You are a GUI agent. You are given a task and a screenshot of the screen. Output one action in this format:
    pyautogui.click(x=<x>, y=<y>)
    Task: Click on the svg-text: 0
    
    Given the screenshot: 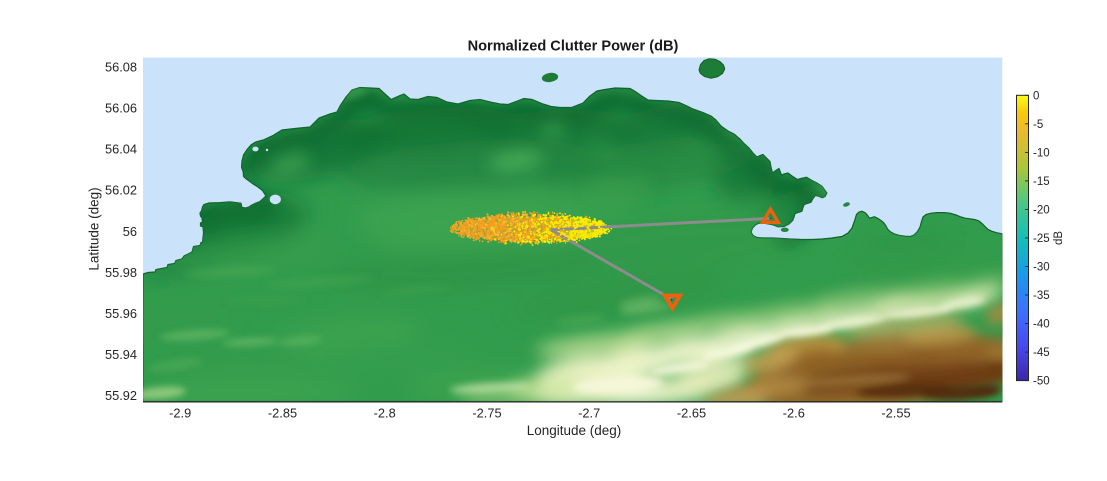 What is the action you would take?
    pyautogui.click(x=1036, y=96)
    